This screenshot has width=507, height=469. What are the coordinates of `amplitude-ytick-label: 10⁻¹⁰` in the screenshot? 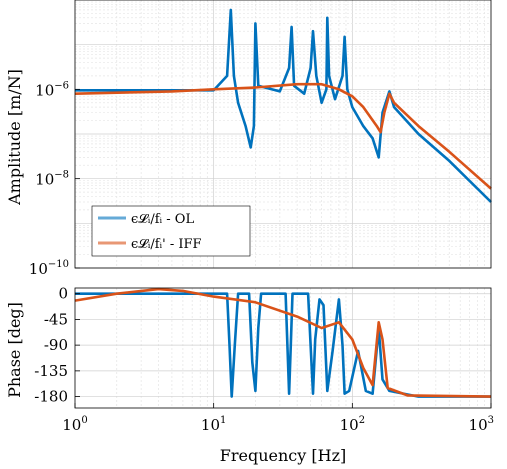 It's located at (49, 268).